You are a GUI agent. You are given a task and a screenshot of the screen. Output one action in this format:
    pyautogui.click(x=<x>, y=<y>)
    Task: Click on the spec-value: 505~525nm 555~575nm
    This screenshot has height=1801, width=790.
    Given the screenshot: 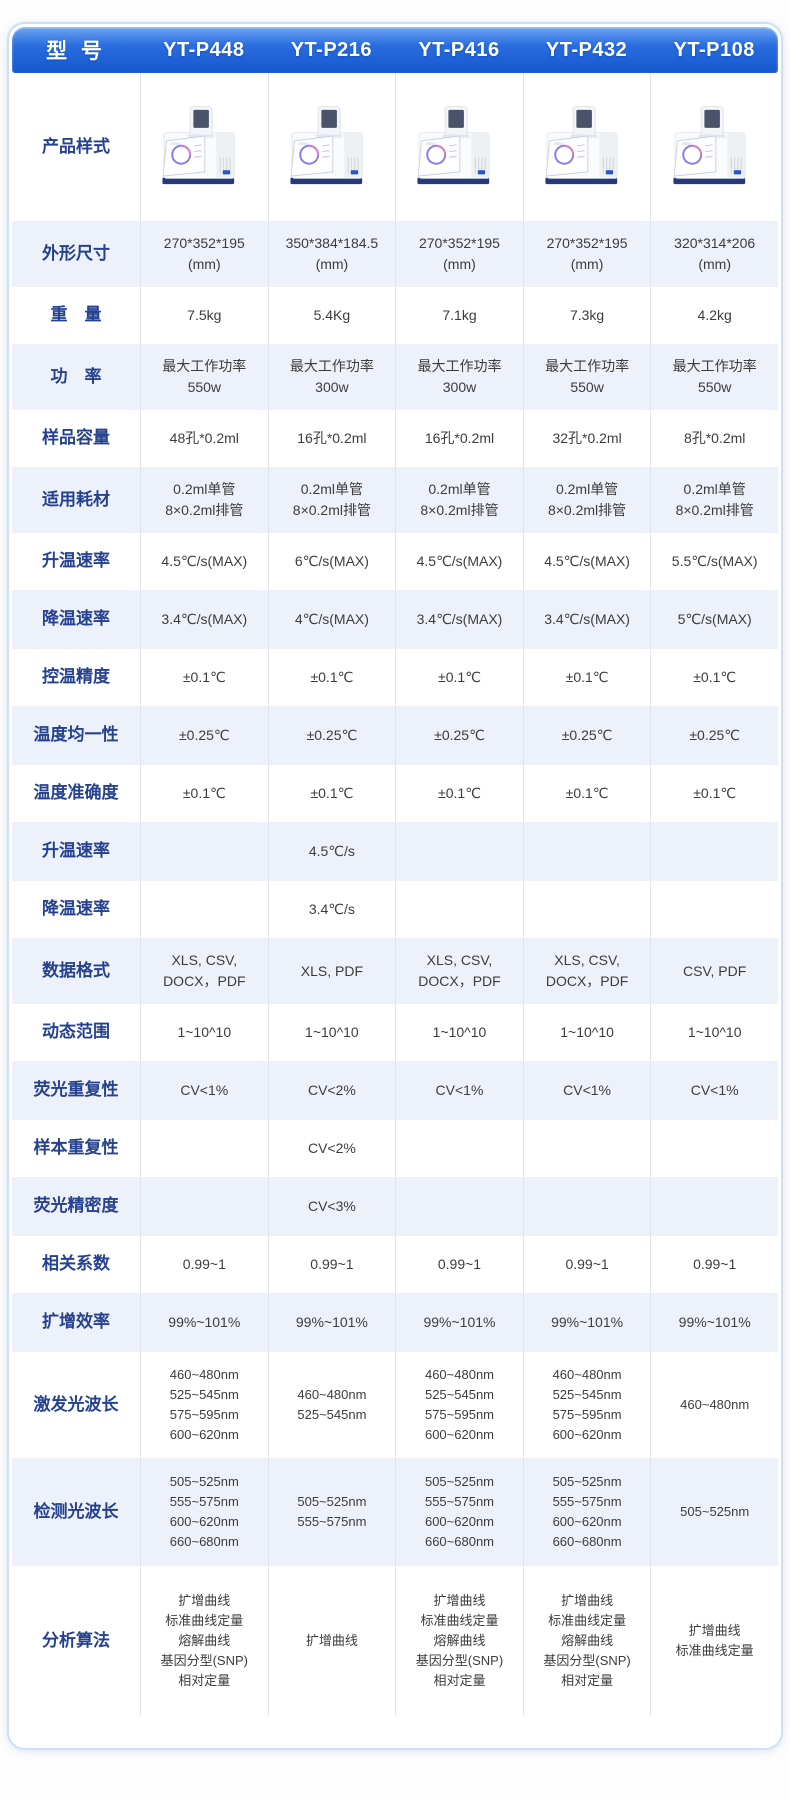 What is the action you would take?
    pyautogui.click(x=333, y=1512)
    